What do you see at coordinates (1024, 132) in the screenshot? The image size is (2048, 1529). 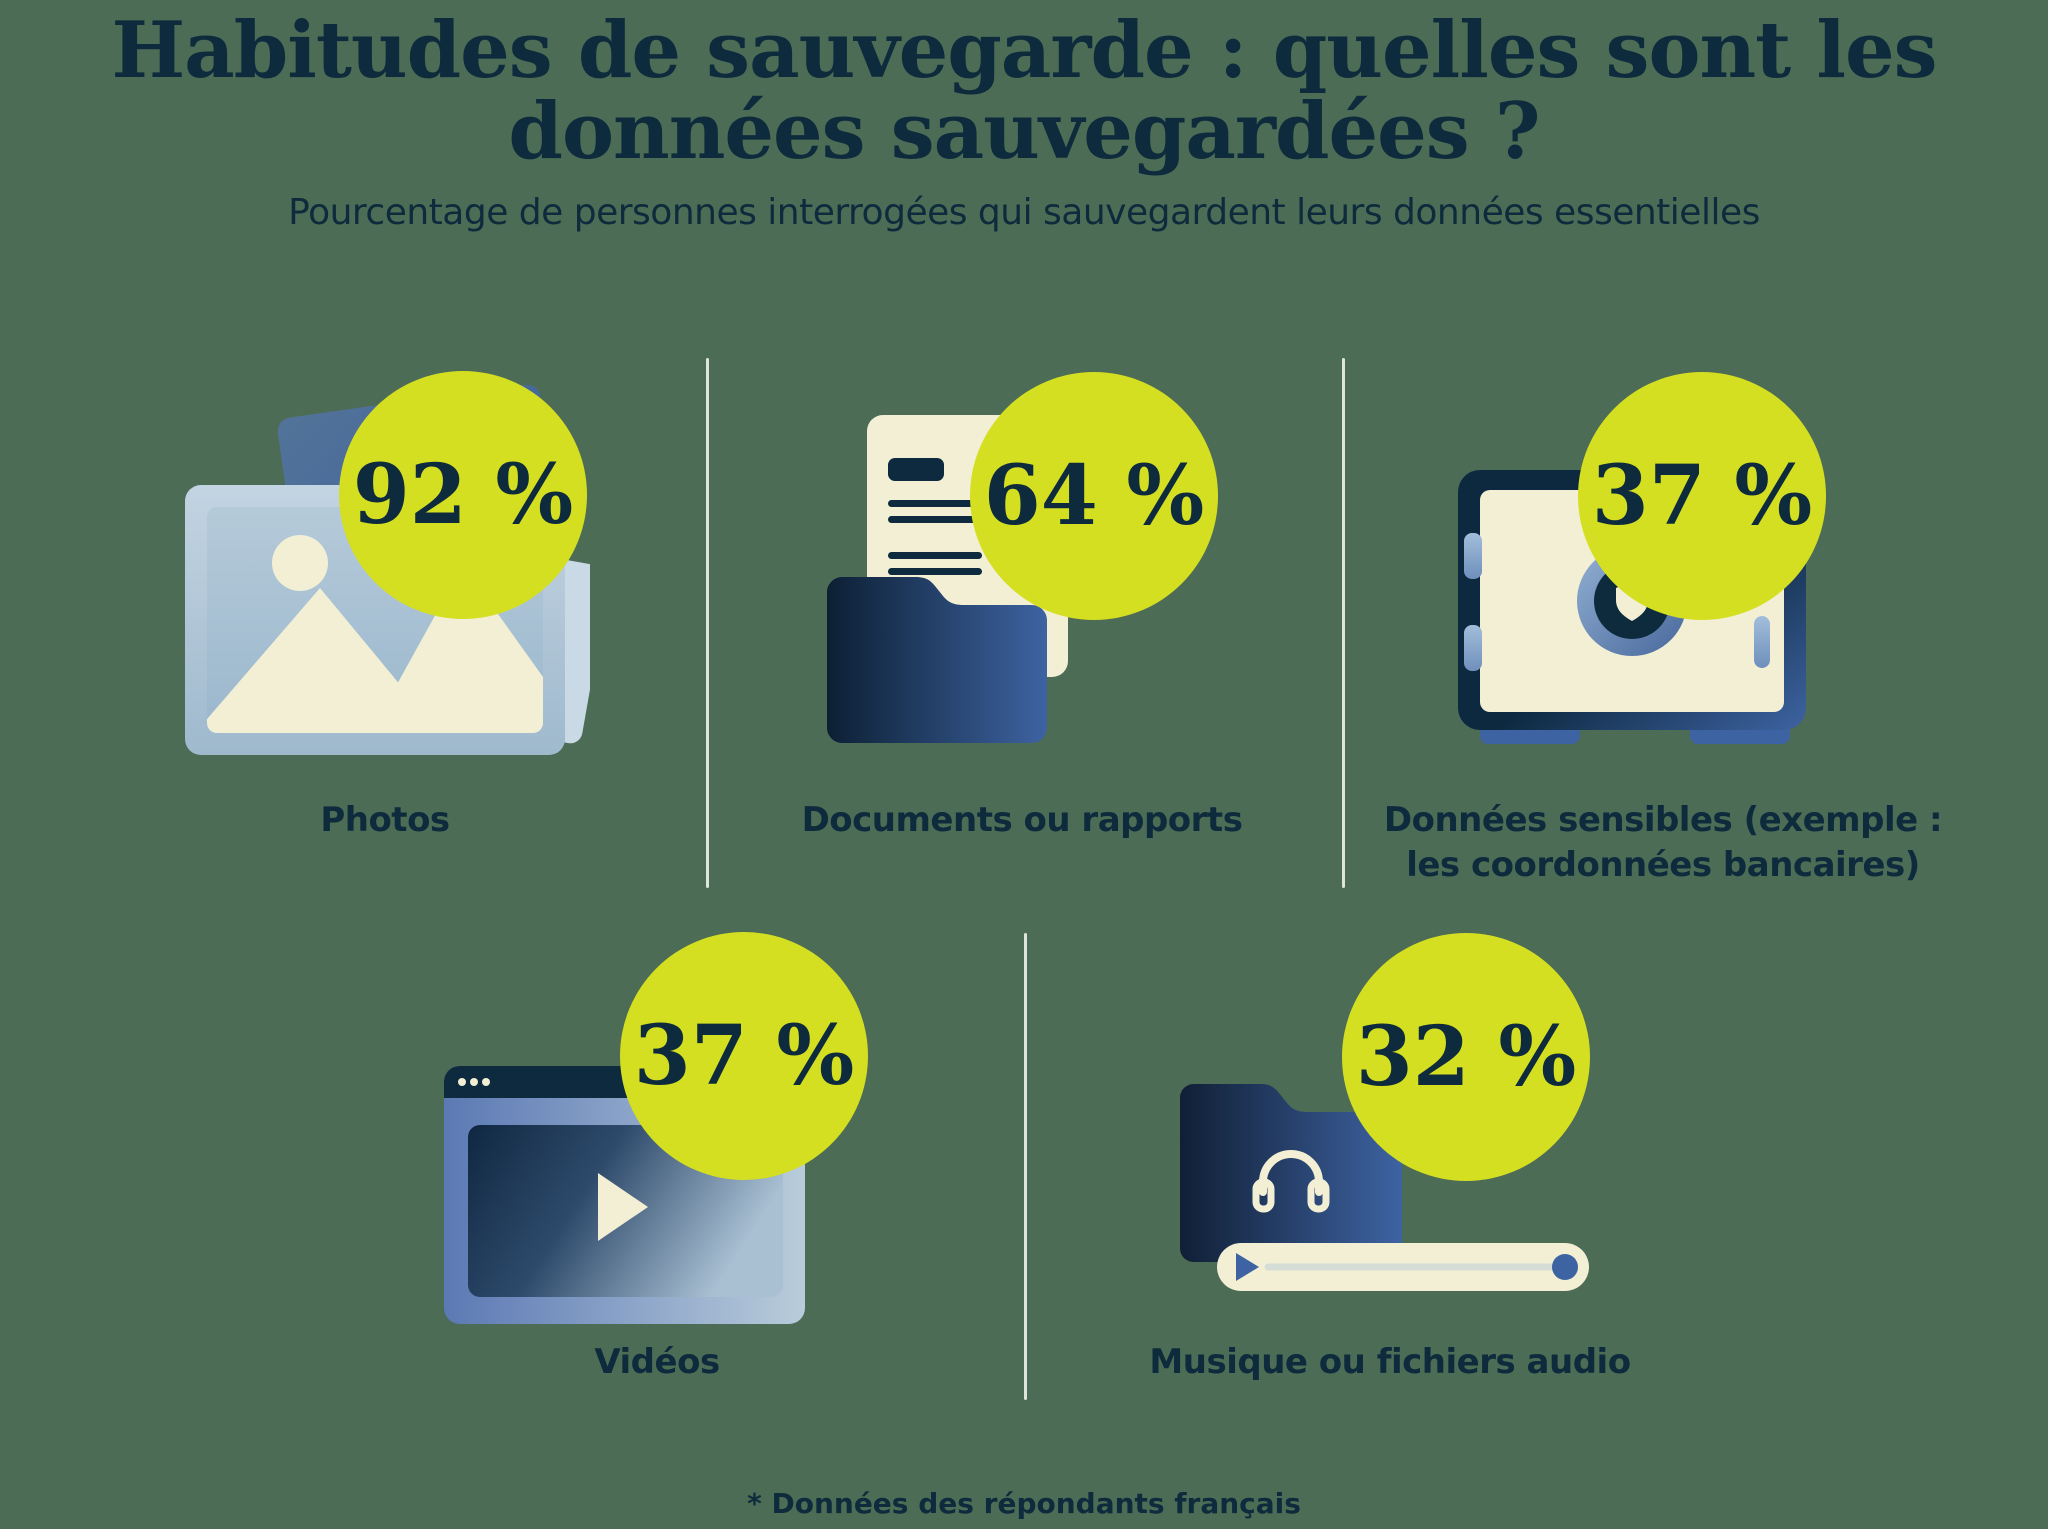 I see `page-title-line2: données sauvegardées ?` at bounding box center [1024, 132].